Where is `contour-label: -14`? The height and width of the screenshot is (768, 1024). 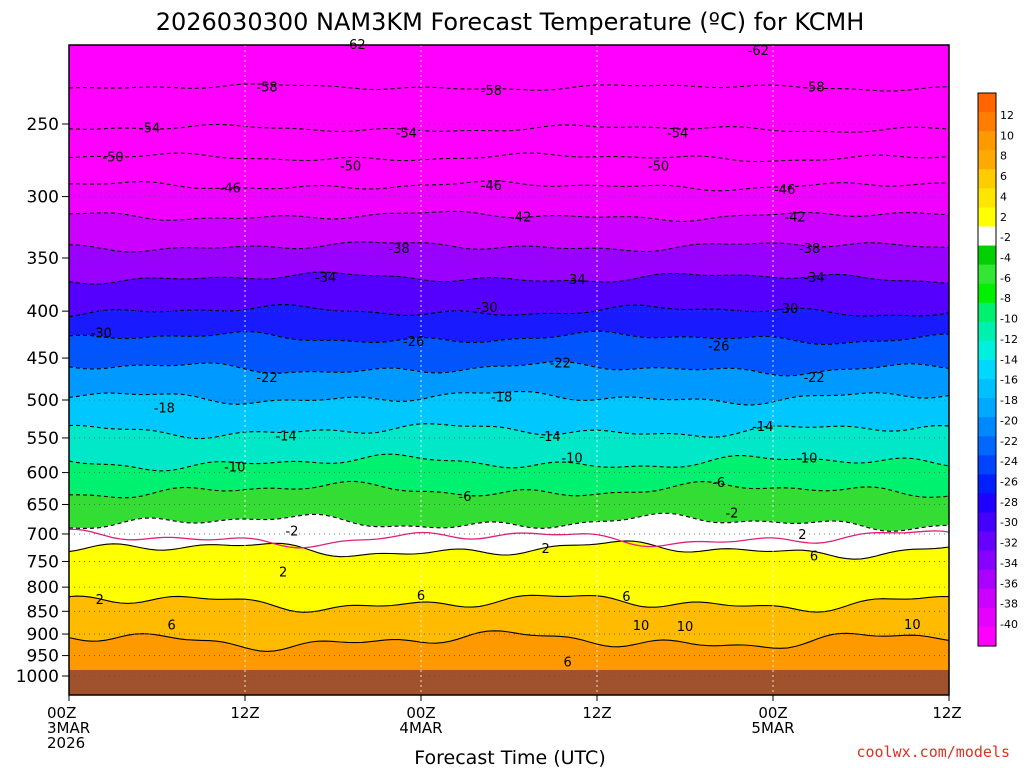 contour-label: -14 is located at coordinates (762, 427).